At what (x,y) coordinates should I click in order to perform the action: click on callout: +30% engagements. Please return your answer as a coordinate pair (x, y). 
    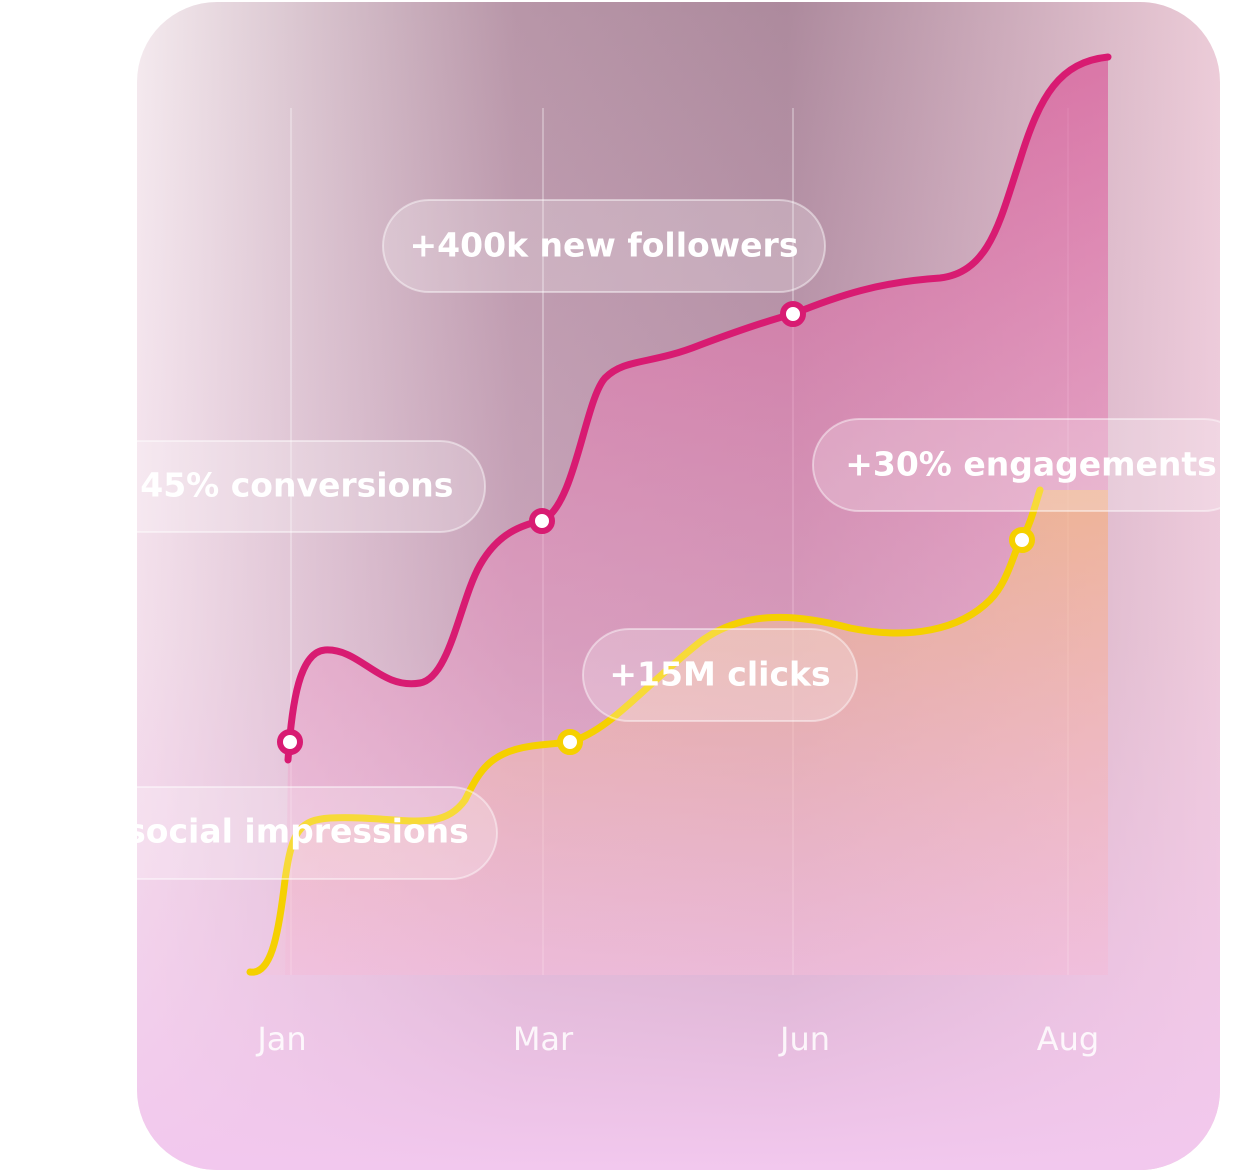
    Looking at the image, I should click on (1031, 464).